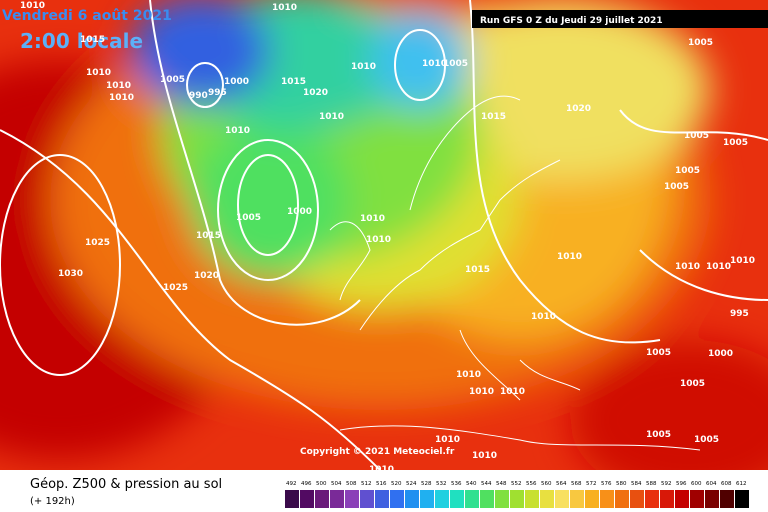 This screenshot has height=512, width=768. I want to click on lead-time: (+ 192h), so click(52, 501).